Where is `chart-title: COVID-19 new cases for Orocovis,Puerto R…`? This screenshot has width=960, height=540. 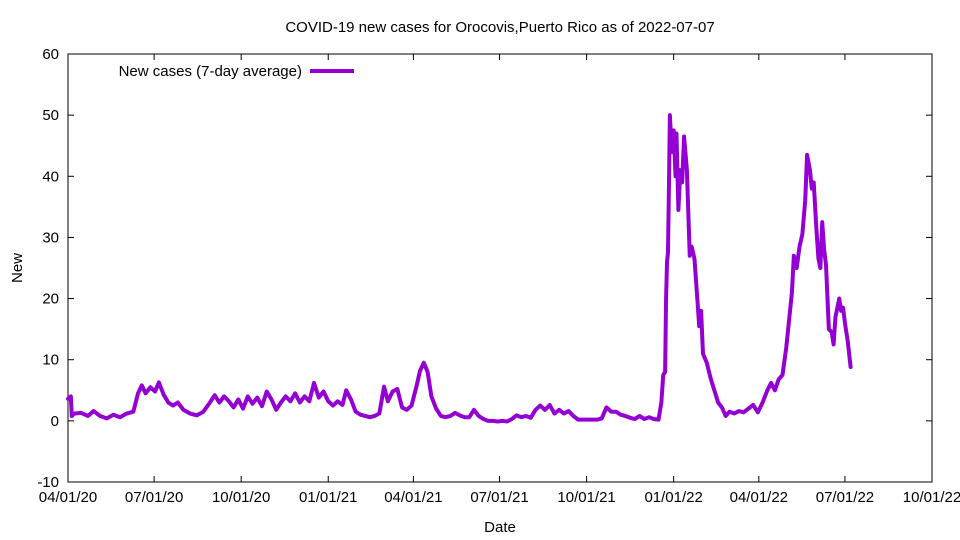
chart-title: COVID-19 new cases for Orocovis,Puerto R… is located at coordinates (499, 27).